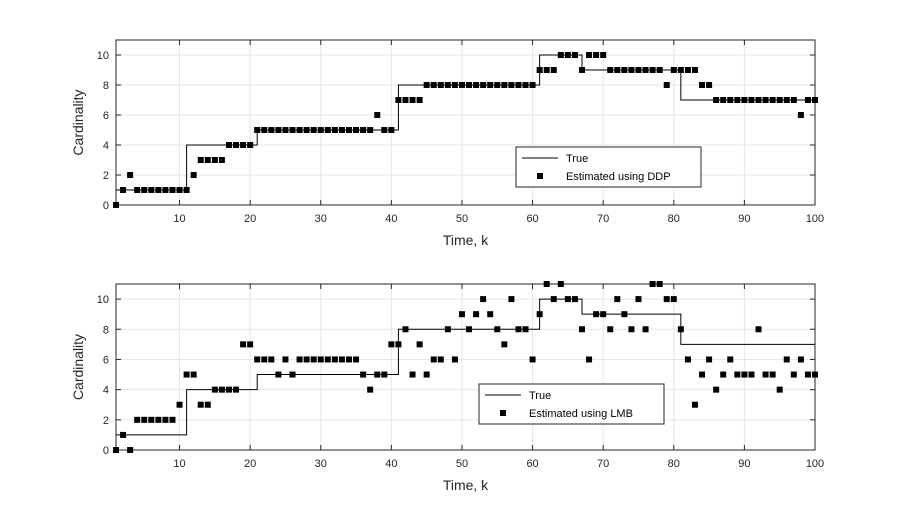 This screenshot has height=516, width=900. I want to click on legend-label: Estimated using DDP, so click(618, 177).